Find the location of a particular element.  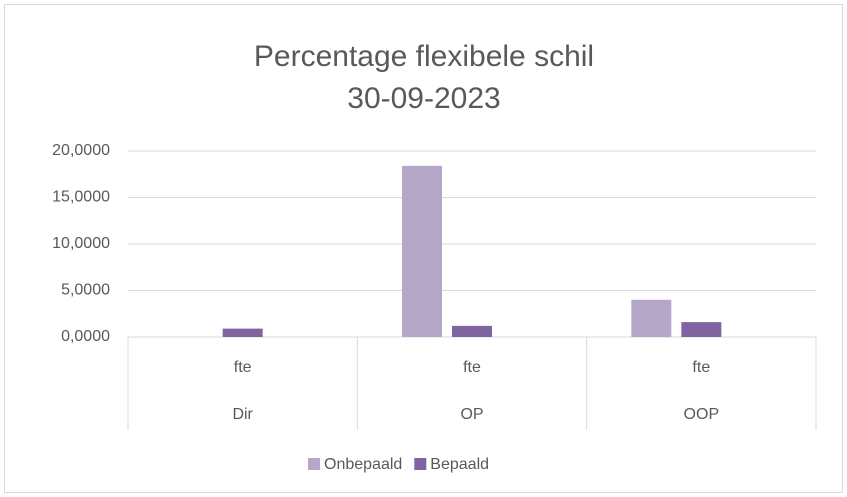

y-tick-label: 0,0000 is located at coordinates (85, 336).